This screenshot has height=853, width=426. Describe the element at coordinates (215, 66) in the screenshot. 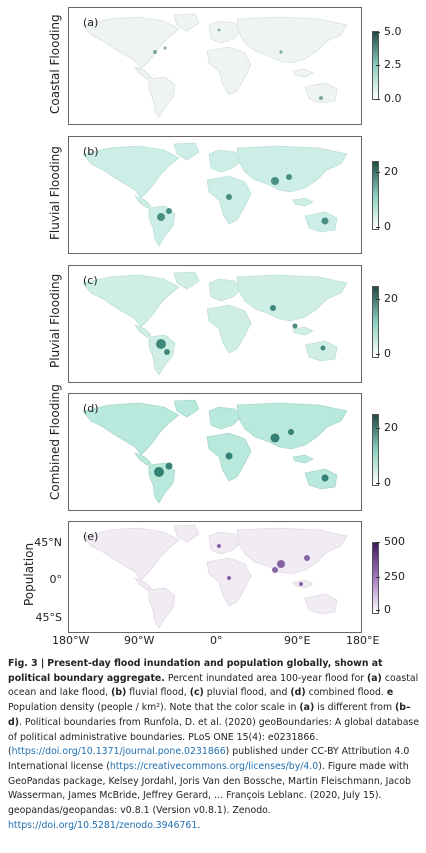

I see `panel-a-map: (a)` at that location.